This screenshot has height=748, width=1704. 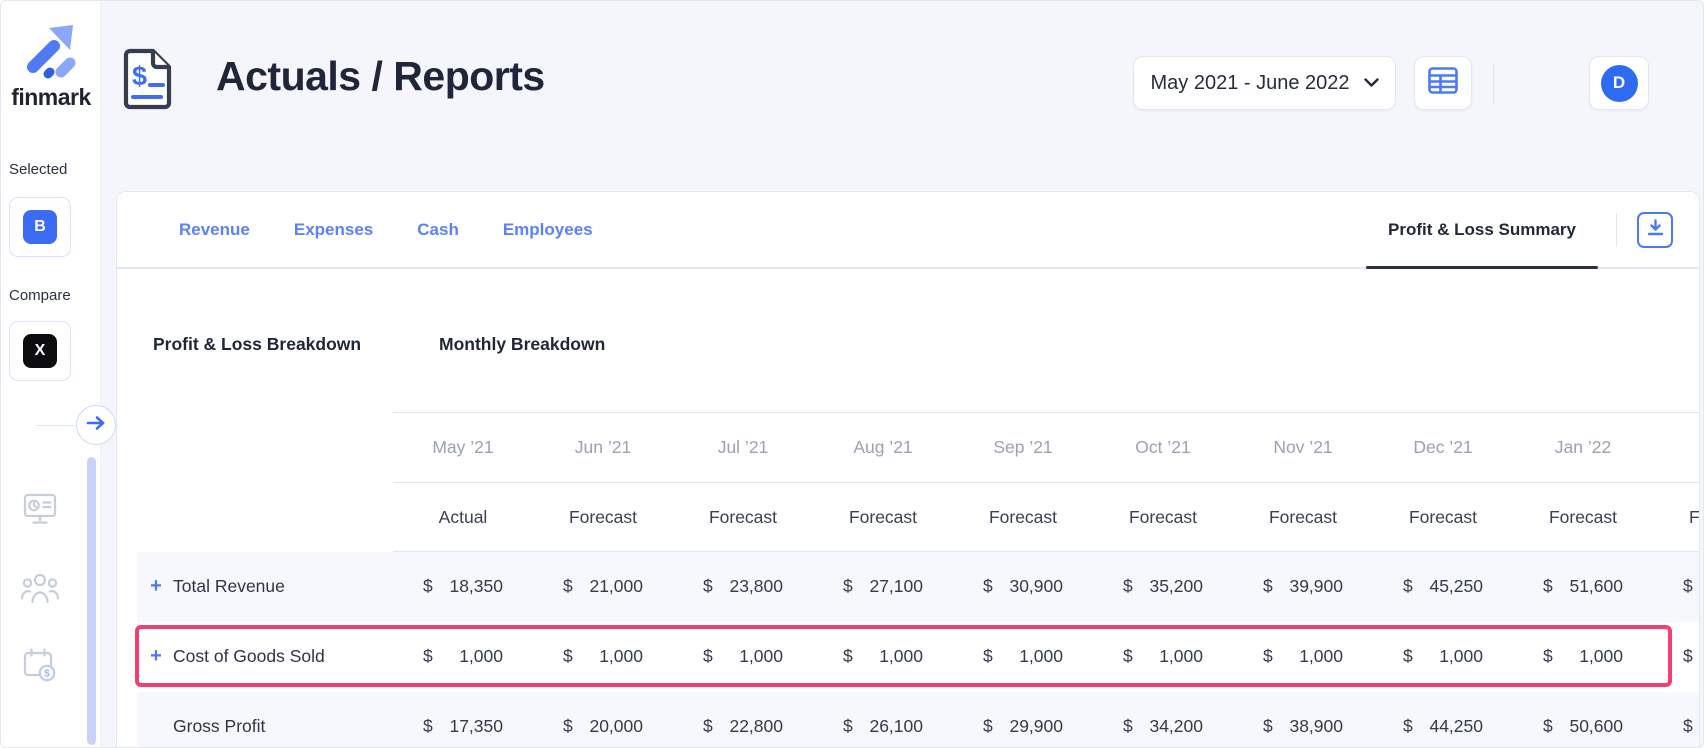 What do you see at coordinates (476, 726) in the screenshot?
I see `amount: 17,350` at bounding box center [476, 726].